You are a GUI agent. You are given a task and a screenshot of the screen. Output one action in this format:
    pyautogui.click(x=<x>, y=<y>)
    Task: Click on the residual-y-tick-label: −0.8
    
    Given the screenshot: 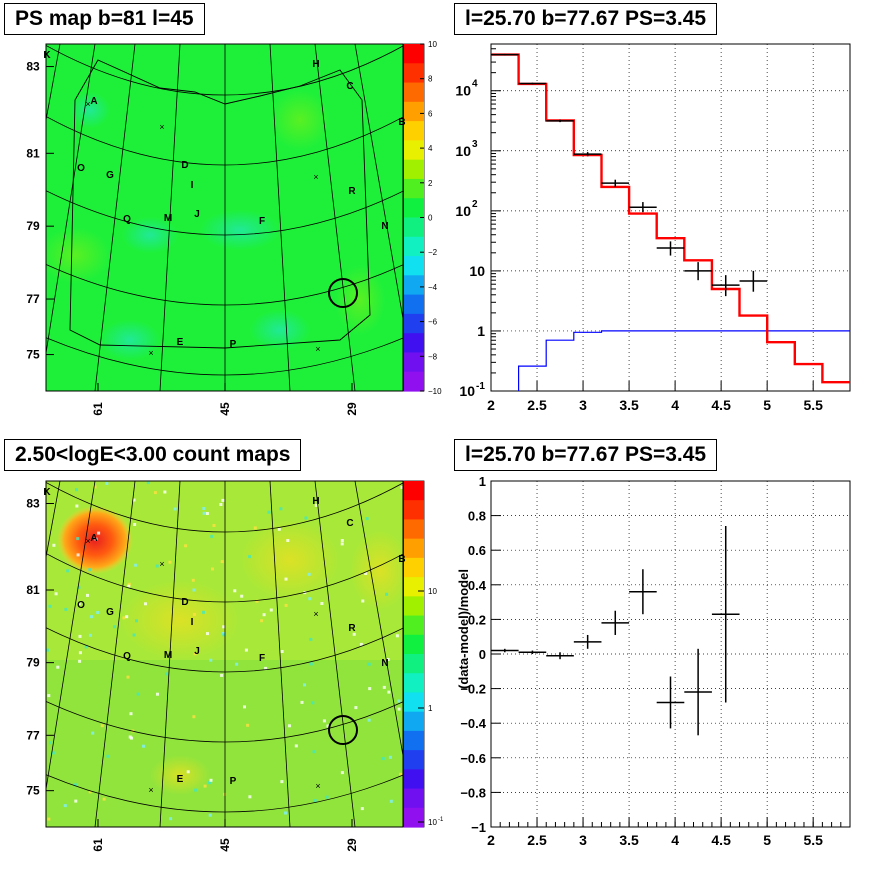 What is the action you would take?
    pyautogui.click(x=473, y=792)
    